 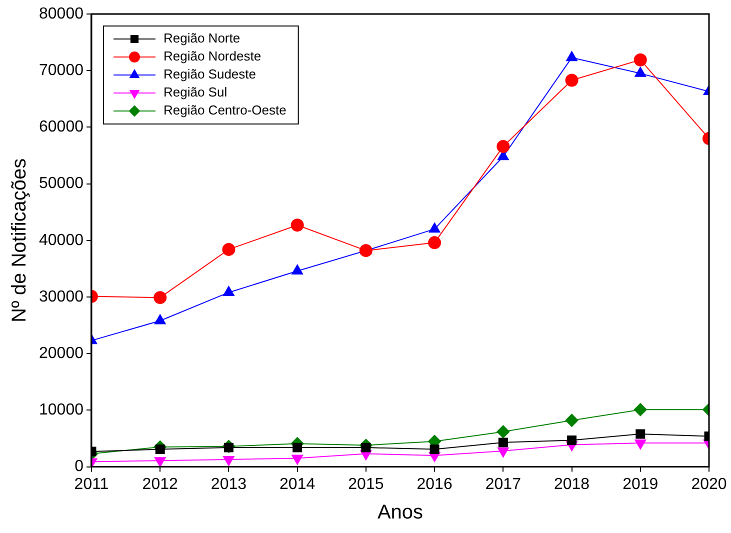 What do you see at coordinates (61, 353) in the screenshot?
I see `y-tick-label: 20000` at bounding box center [61, 353].